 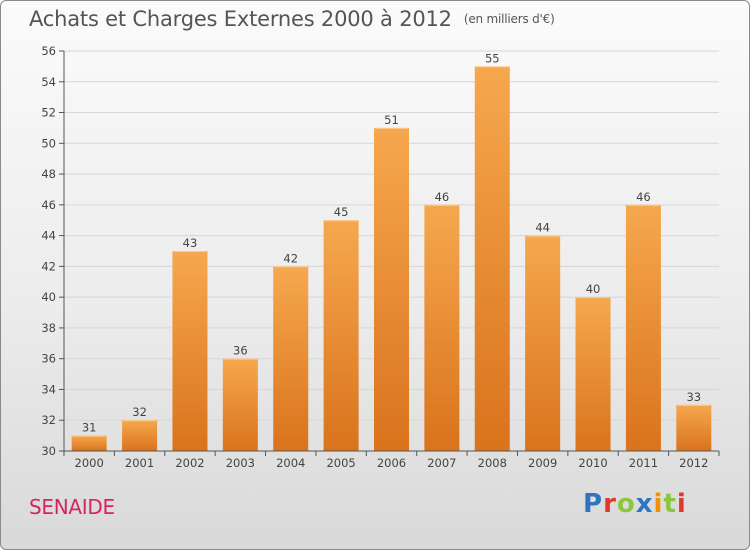 I want to click on y-tick-label: 36, so click(x=48, y=359).